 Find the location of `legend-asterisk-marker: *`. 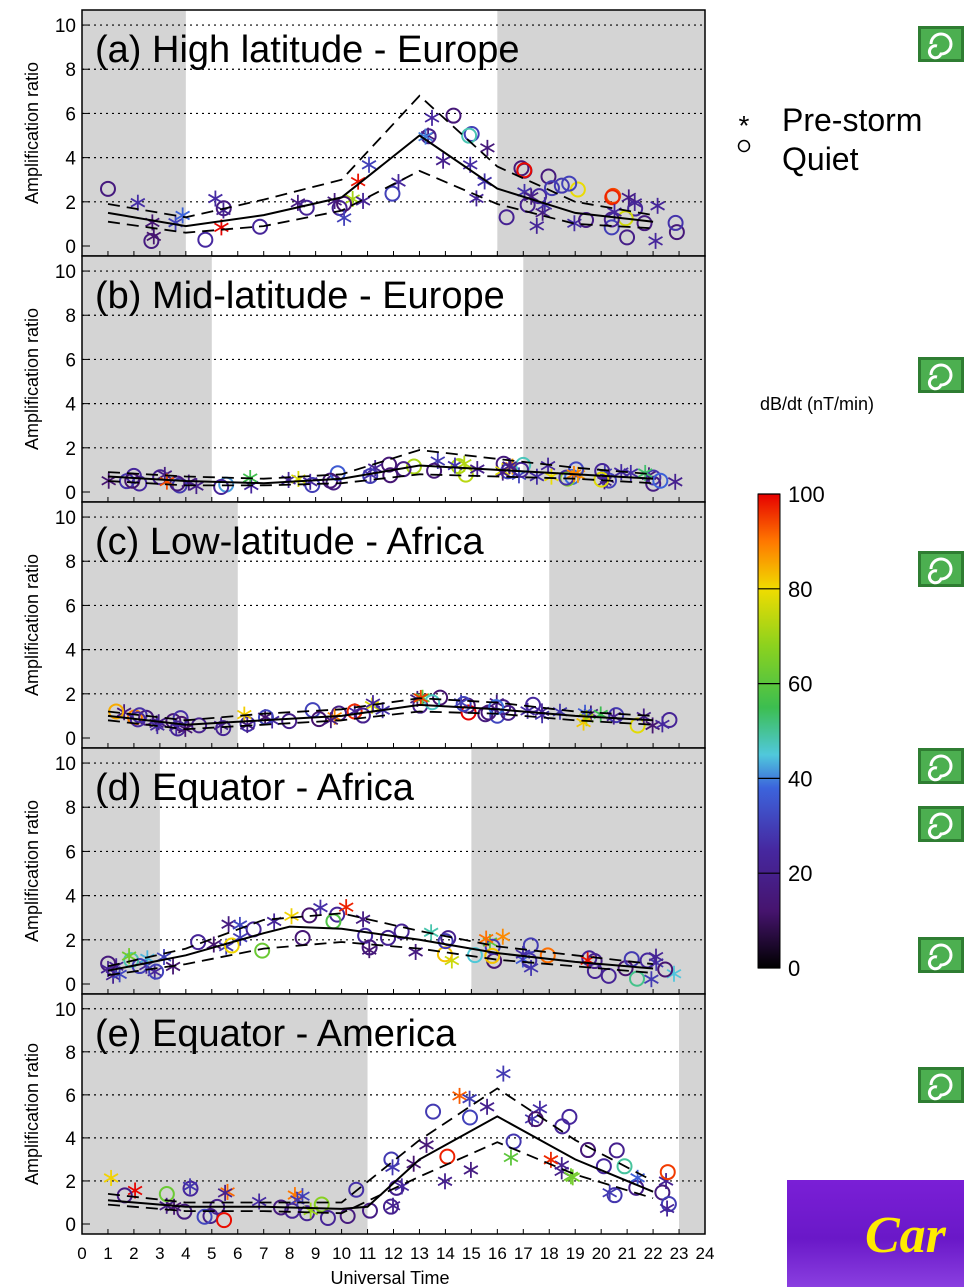

legend-asterisk-marker: * is located at coordinates (744, 125).